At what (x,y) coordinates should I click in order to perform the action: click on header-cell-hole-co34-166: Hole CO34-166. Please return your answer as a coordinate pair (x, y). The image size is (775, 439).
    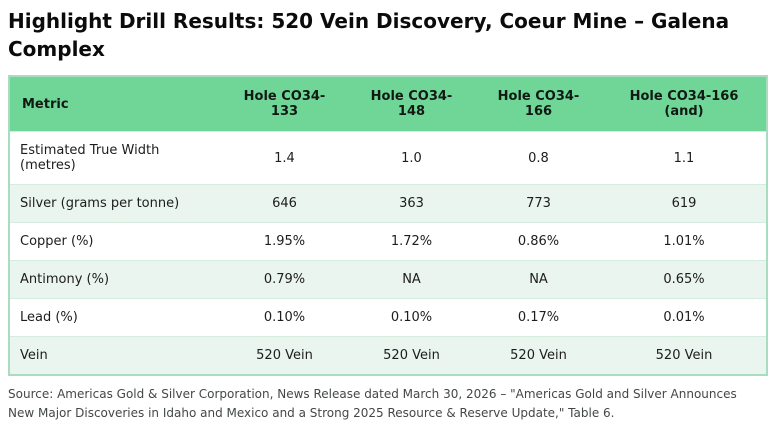
    Looking at the image, I should click on (538, 104).